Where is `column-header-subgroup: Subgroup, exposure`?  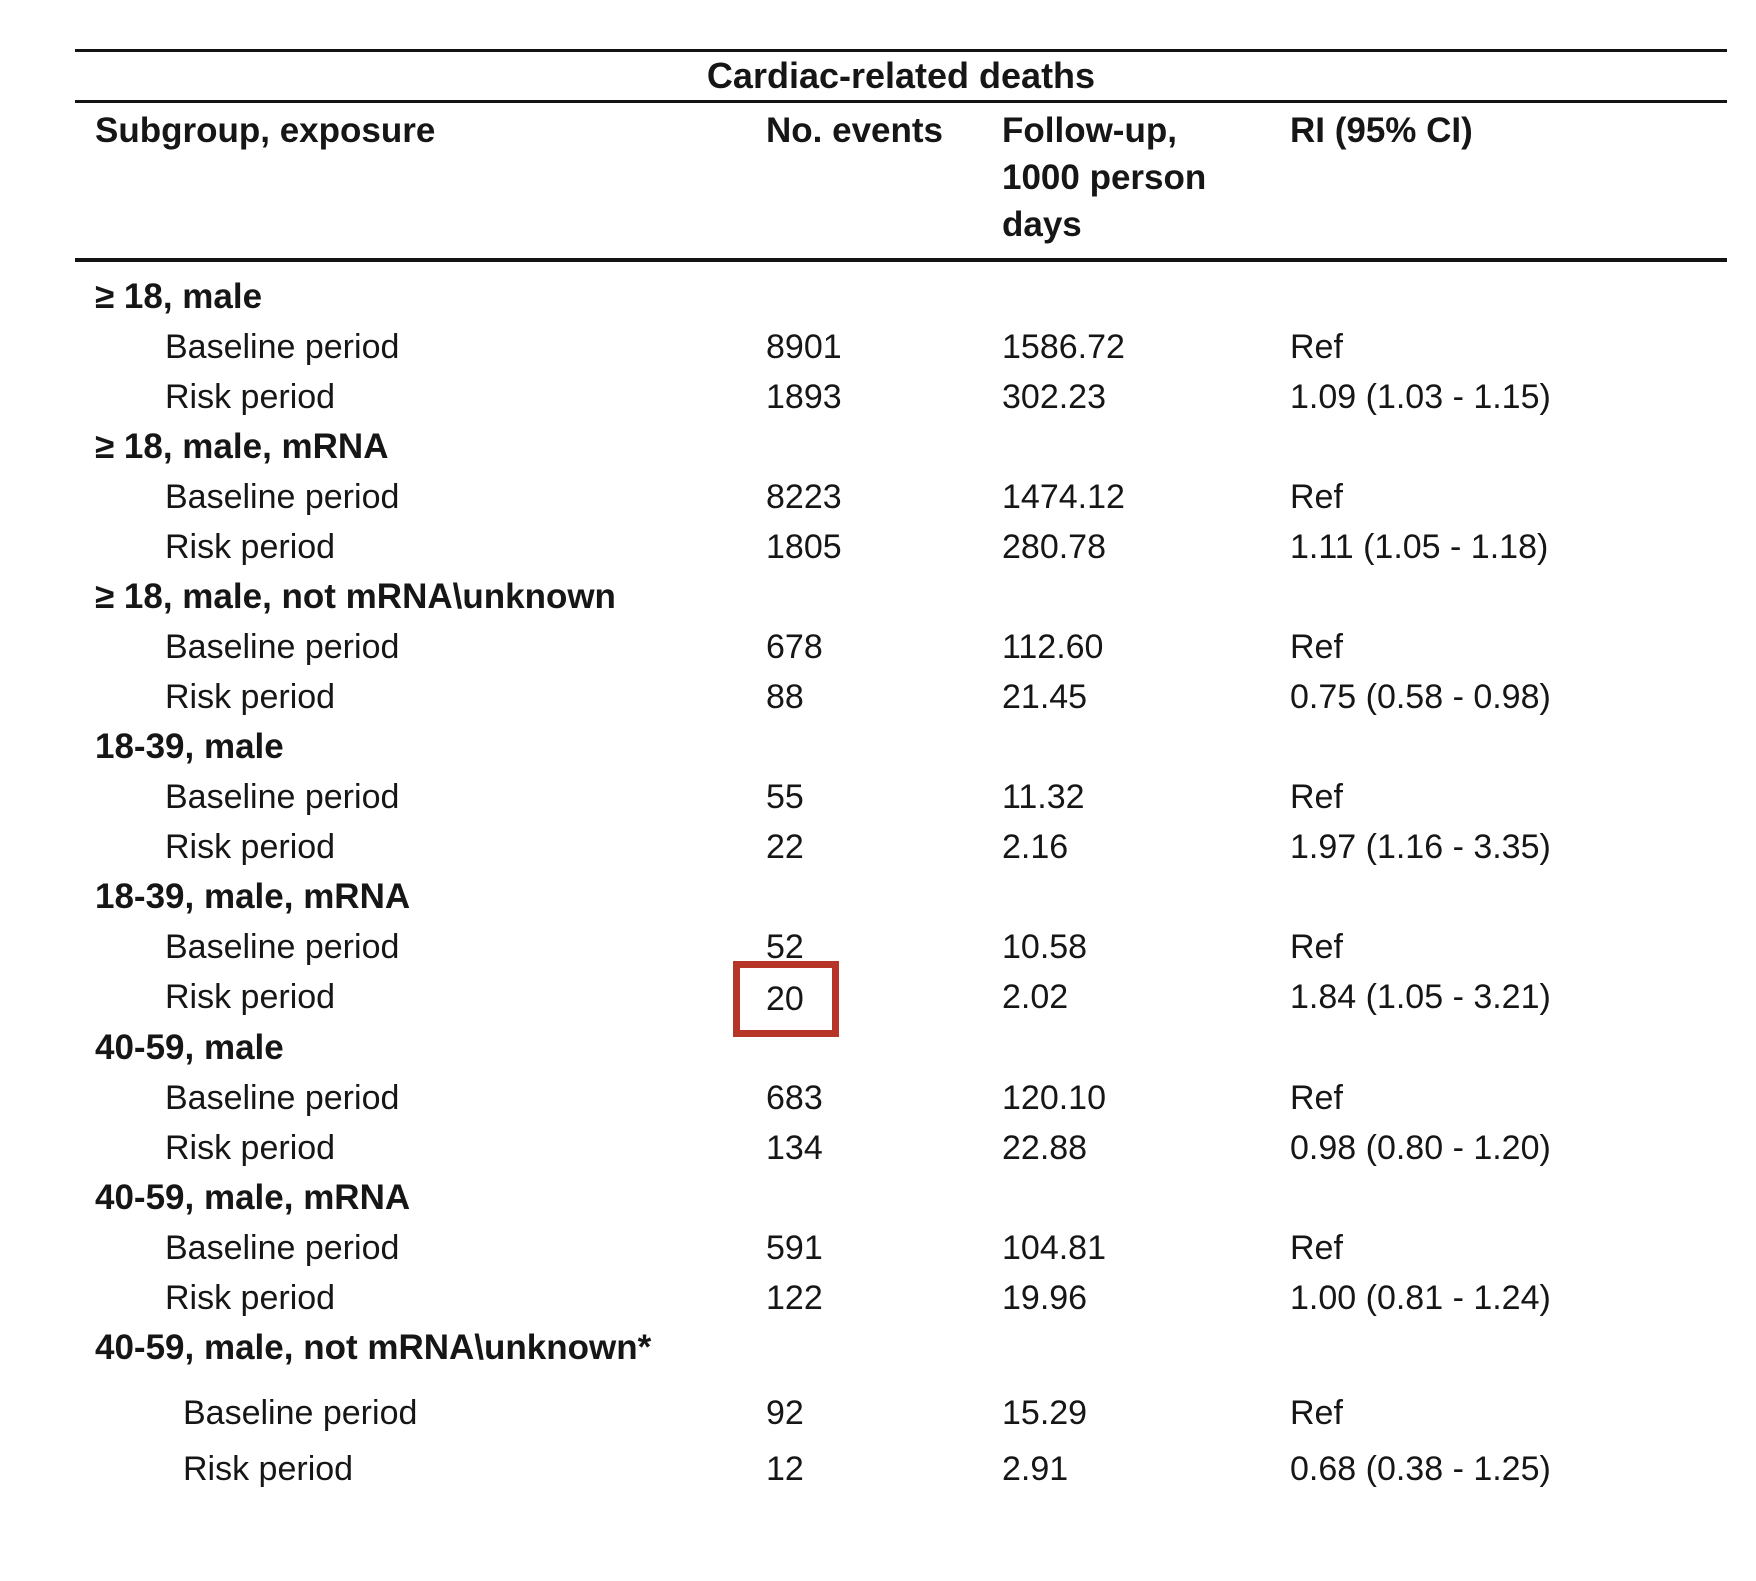 column-header-subgroup: Subgroup, exposure is located at coordinates (265, 130).